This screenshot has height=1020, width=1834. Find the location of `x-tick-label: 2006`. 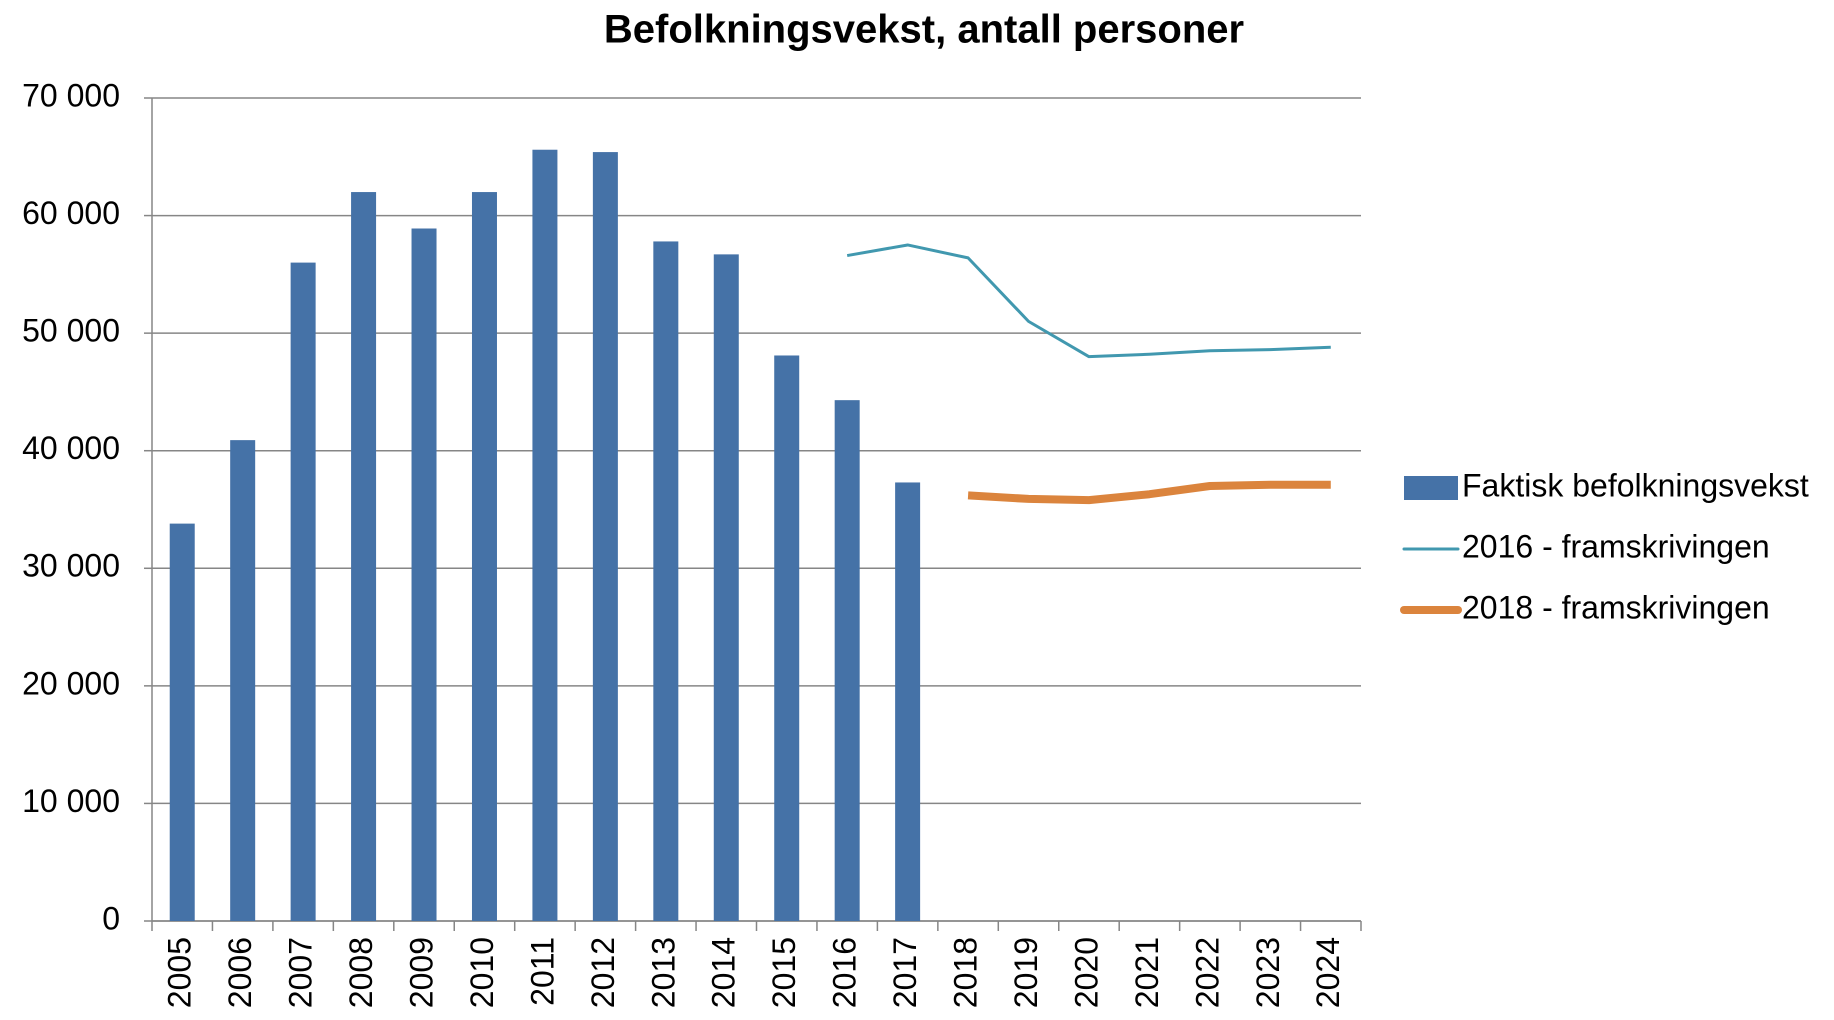

x-tick-label: 2006 is located at coordinates (240, 972).